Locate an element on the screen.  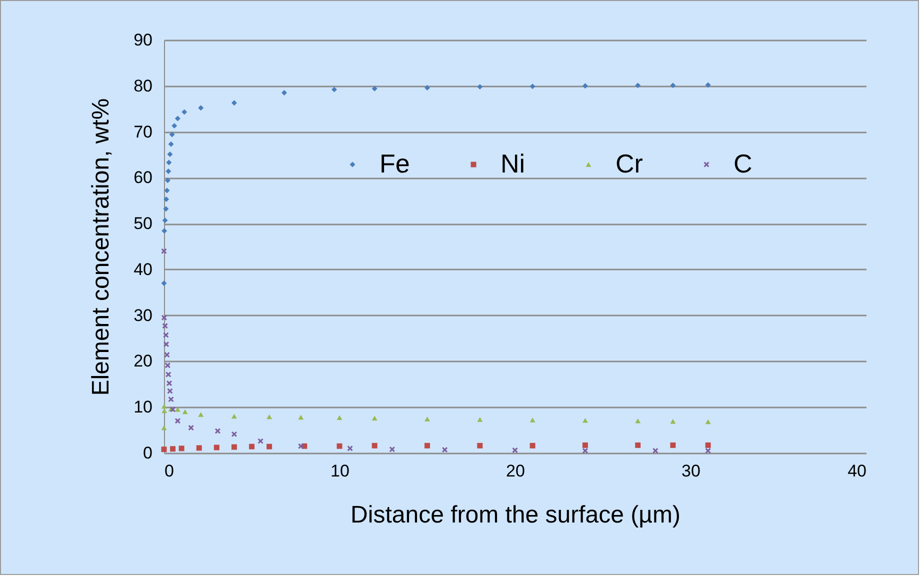
y-tick-label: 30 is located at coordinates (143, 315).